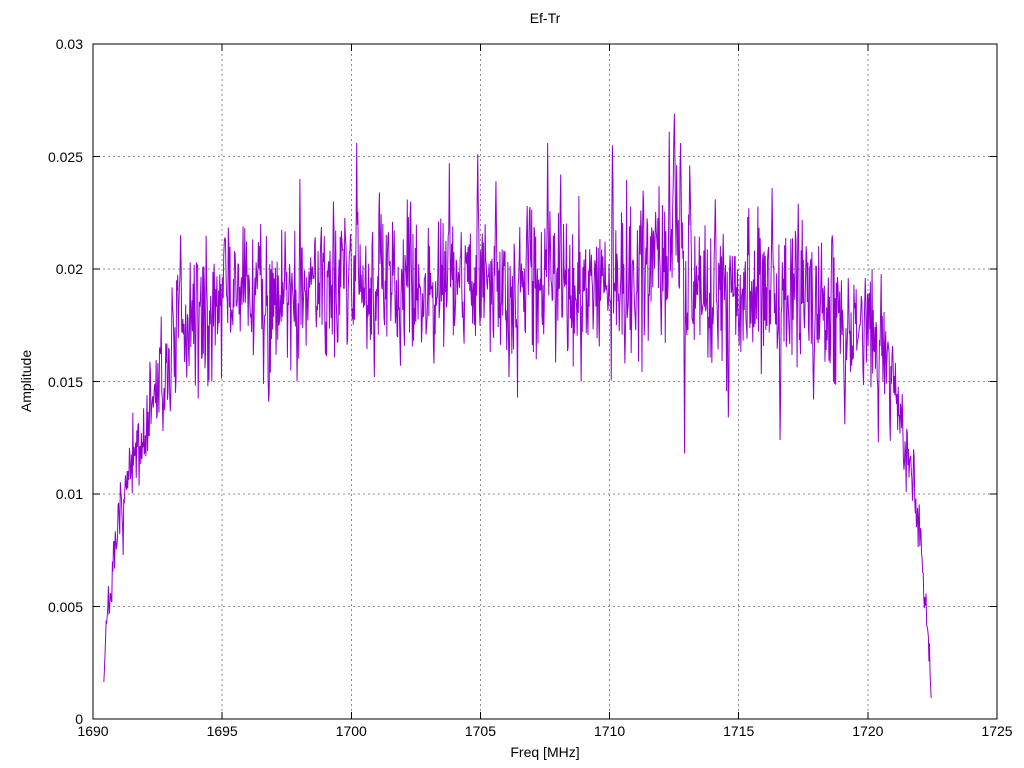 The image size is (1024, 768). Describe the element at coordinates (739, 731) in the screenshot. I see `x-tick-label: 1715` at that location.